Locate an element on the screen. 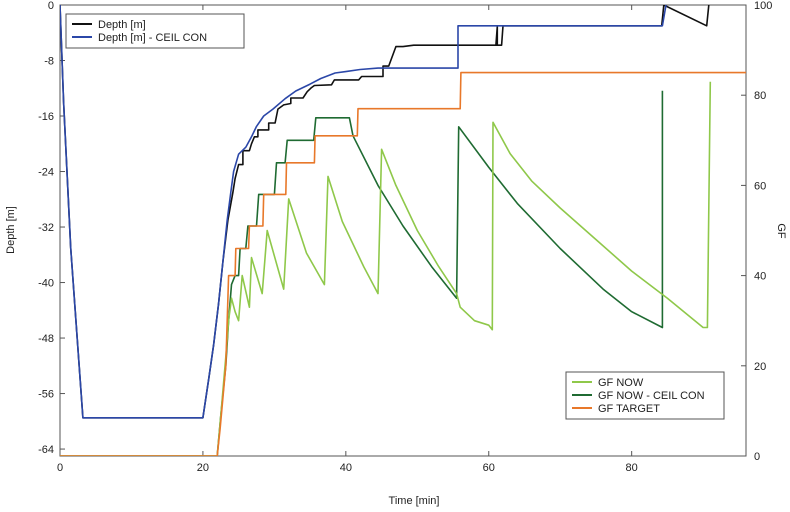 Image resolution: width=790 pixels, height=512 pixels. legend-entry-label: Depth [m] - CEIL CON is located at coordinates (152, 38).